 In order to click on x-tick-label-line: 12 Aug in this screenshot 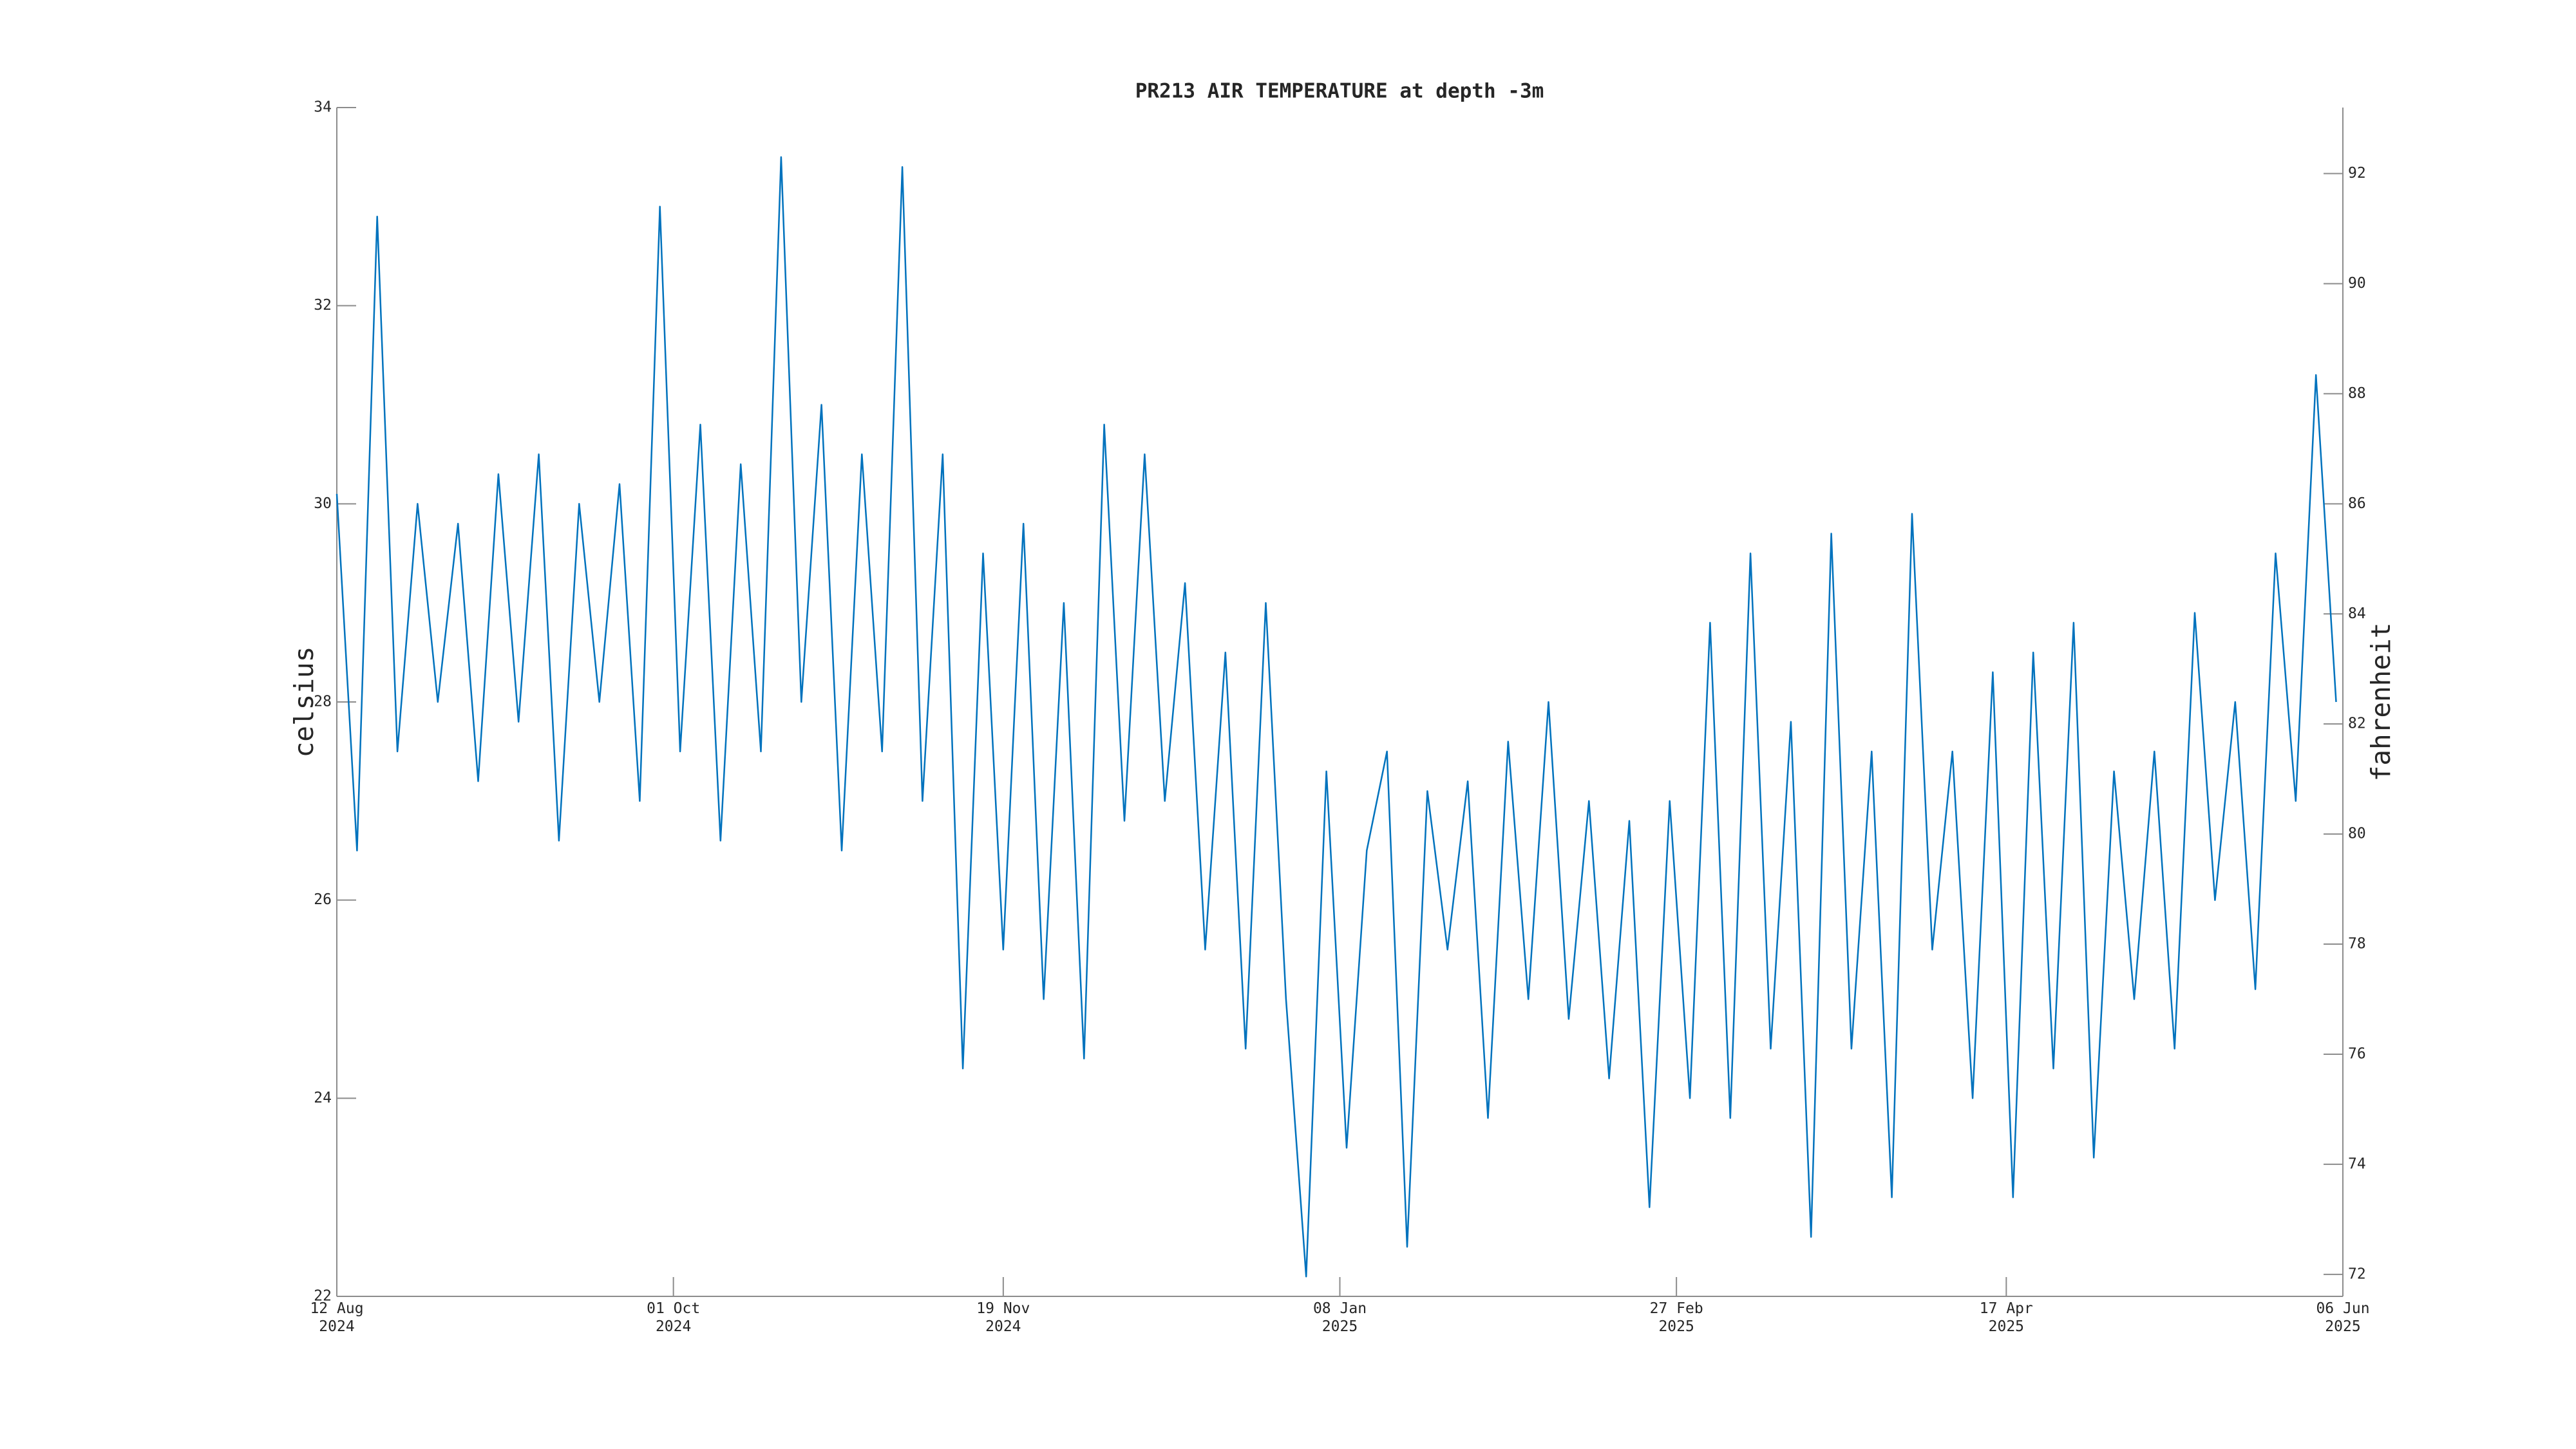, I will do `click(336, 1308)`.